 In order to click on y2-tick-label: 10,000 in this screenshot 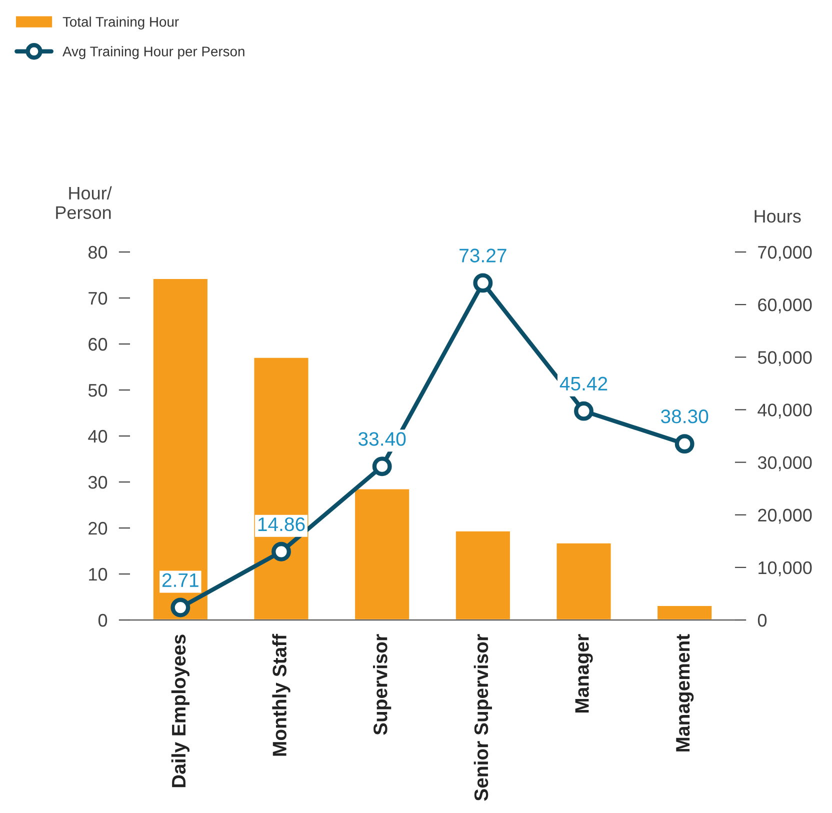, I will do `click(785, 568)`.